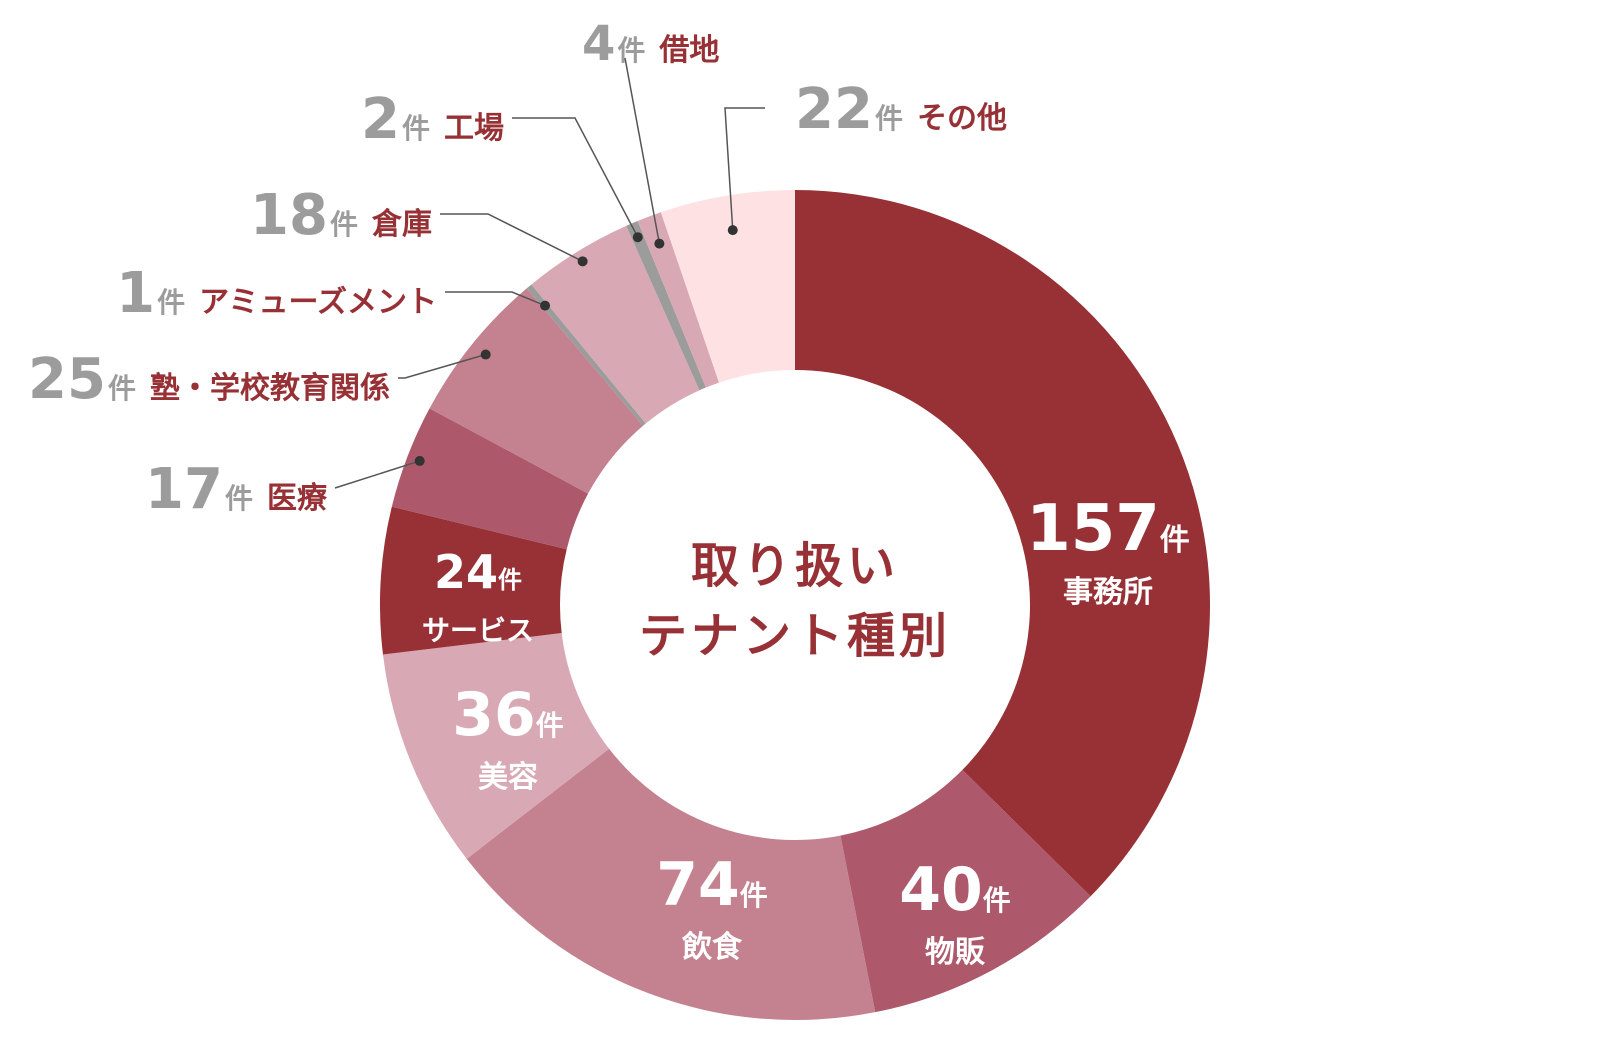 The width and height of the screenshot is (1600, 1050). Describe the element at coordinates (637, 237) in the screenshot. I see `slice-9-leader-dot` at that location.